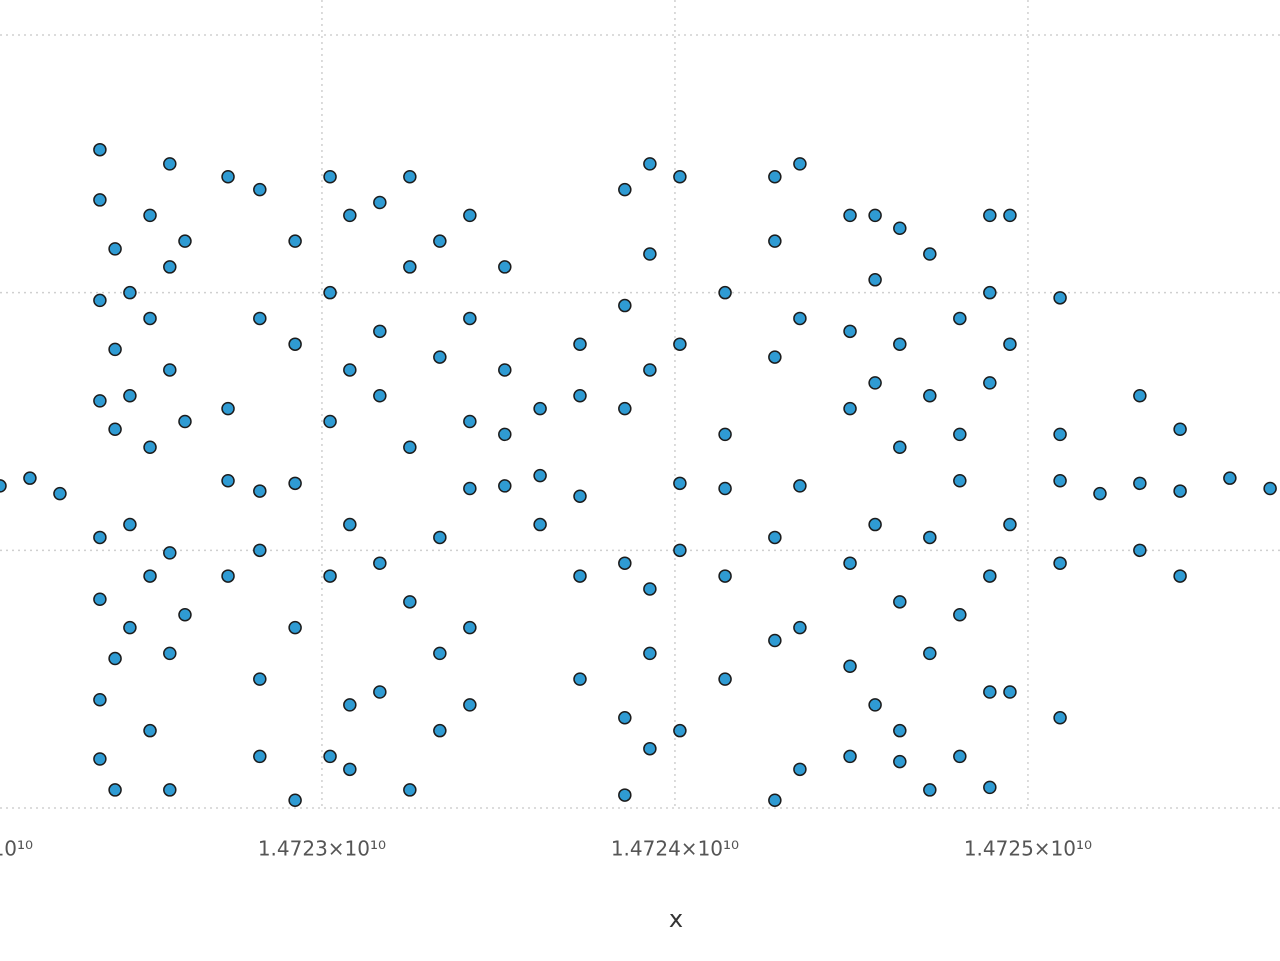 The image size is (1280, 961). Describe the element at coordinates (676, 919) in the screenshot. I see `x-axis-label: x` at that location.